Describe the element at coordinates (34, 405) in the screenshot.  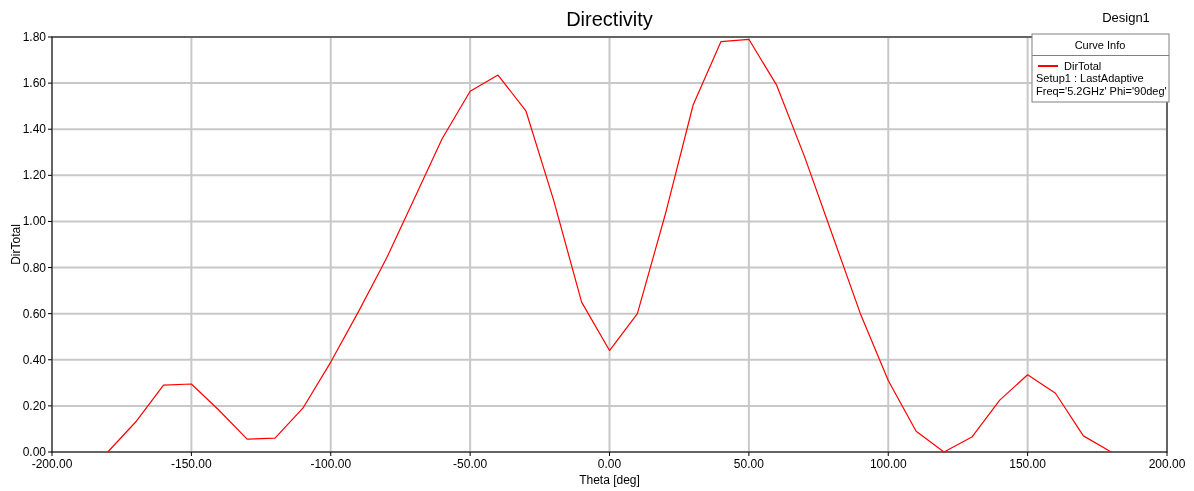
I see `y-tick-label: 0.20` at that location.